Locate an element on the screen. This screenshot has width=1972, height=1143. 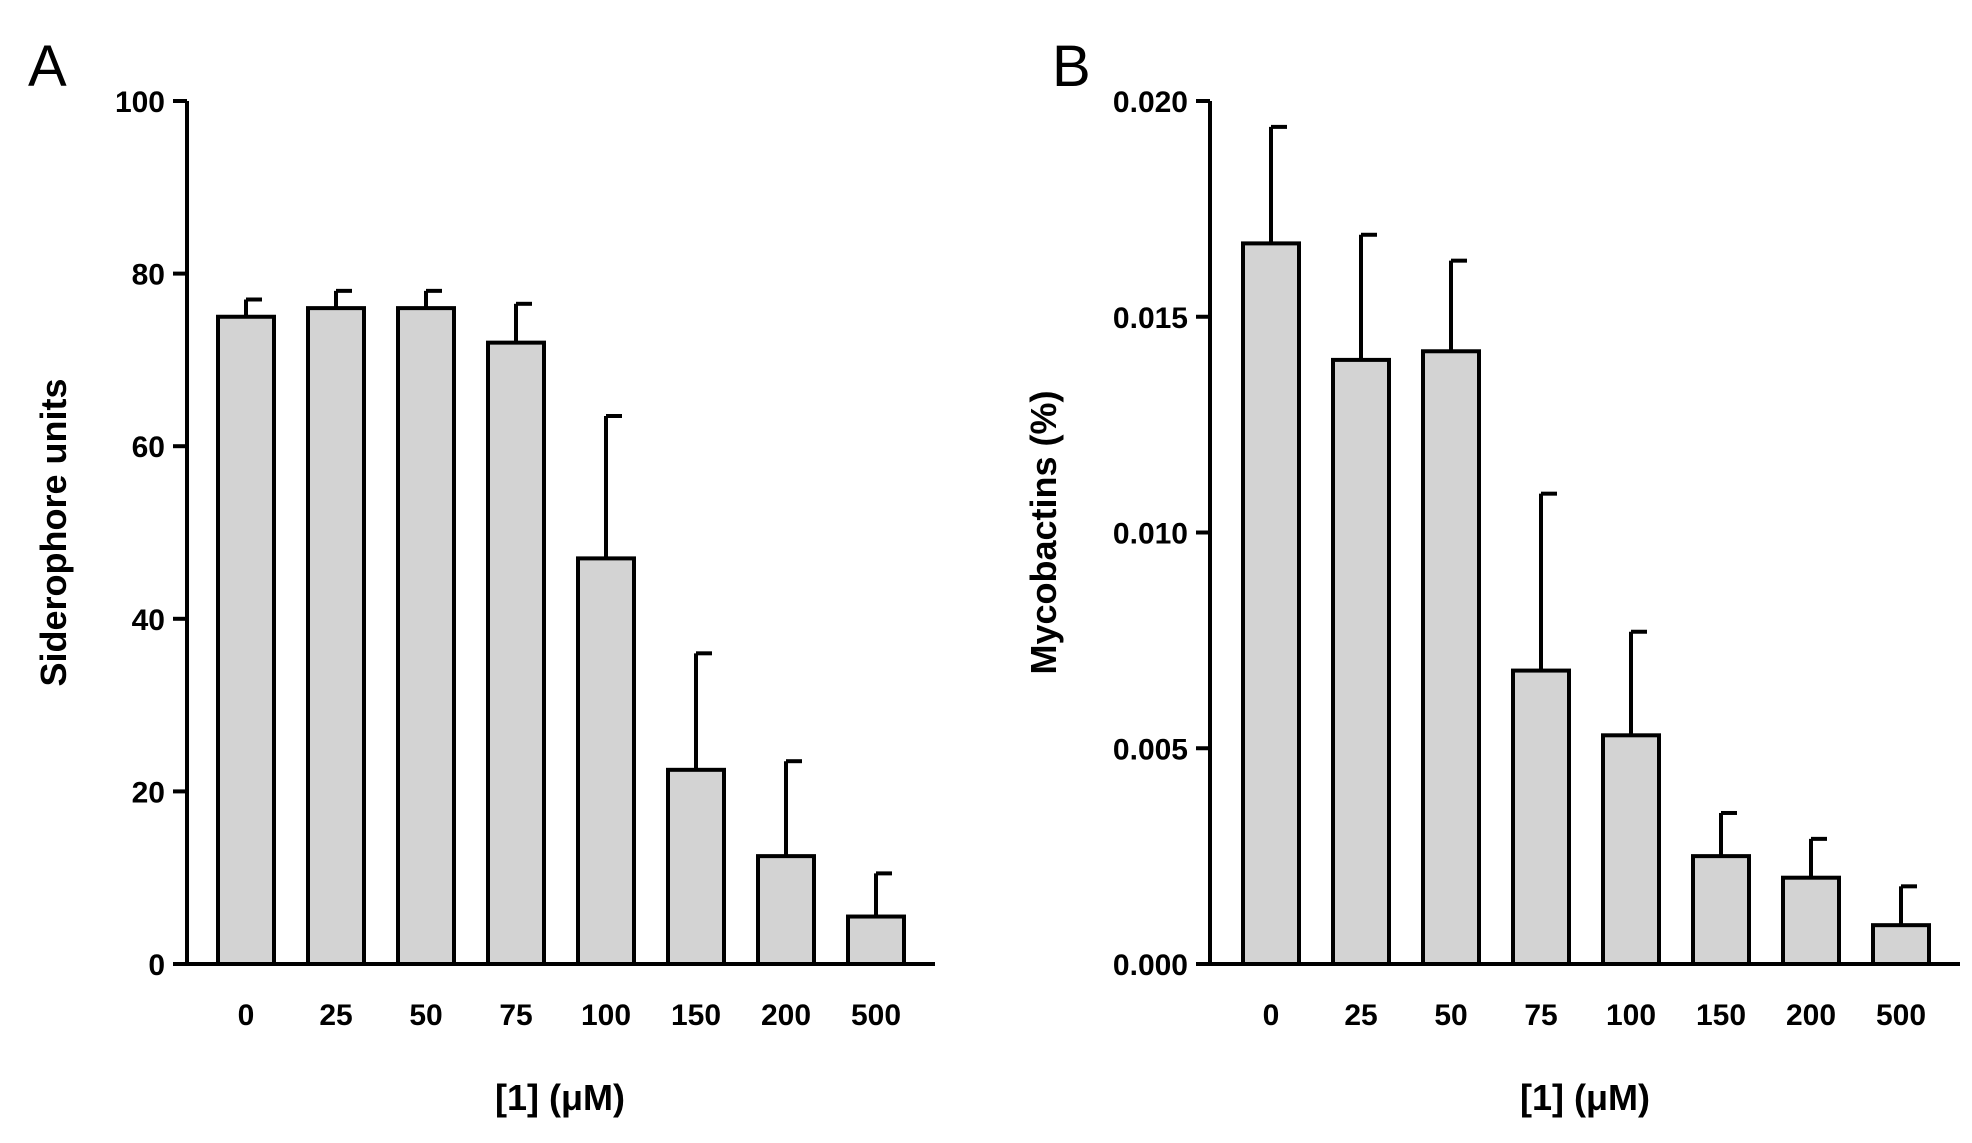
x-tick-label-a-500: 500 is located at coordinates (876, 1015).